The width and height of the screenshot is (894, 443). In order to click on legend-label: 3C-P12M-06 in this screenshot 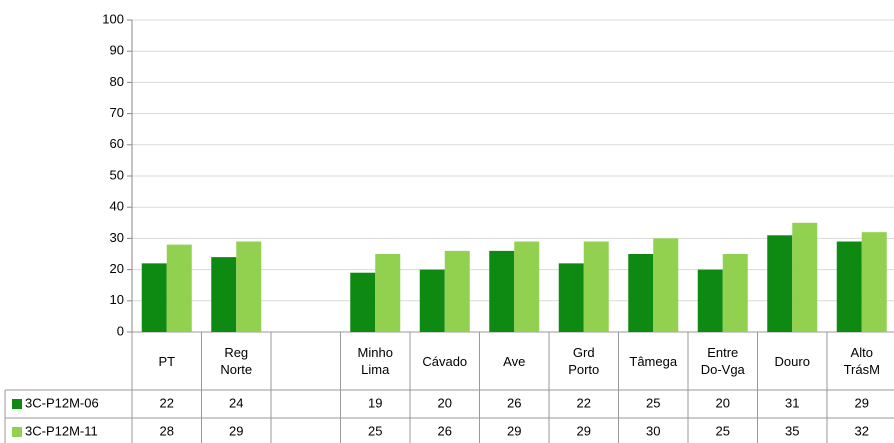, I will do `click(62, 402)`.